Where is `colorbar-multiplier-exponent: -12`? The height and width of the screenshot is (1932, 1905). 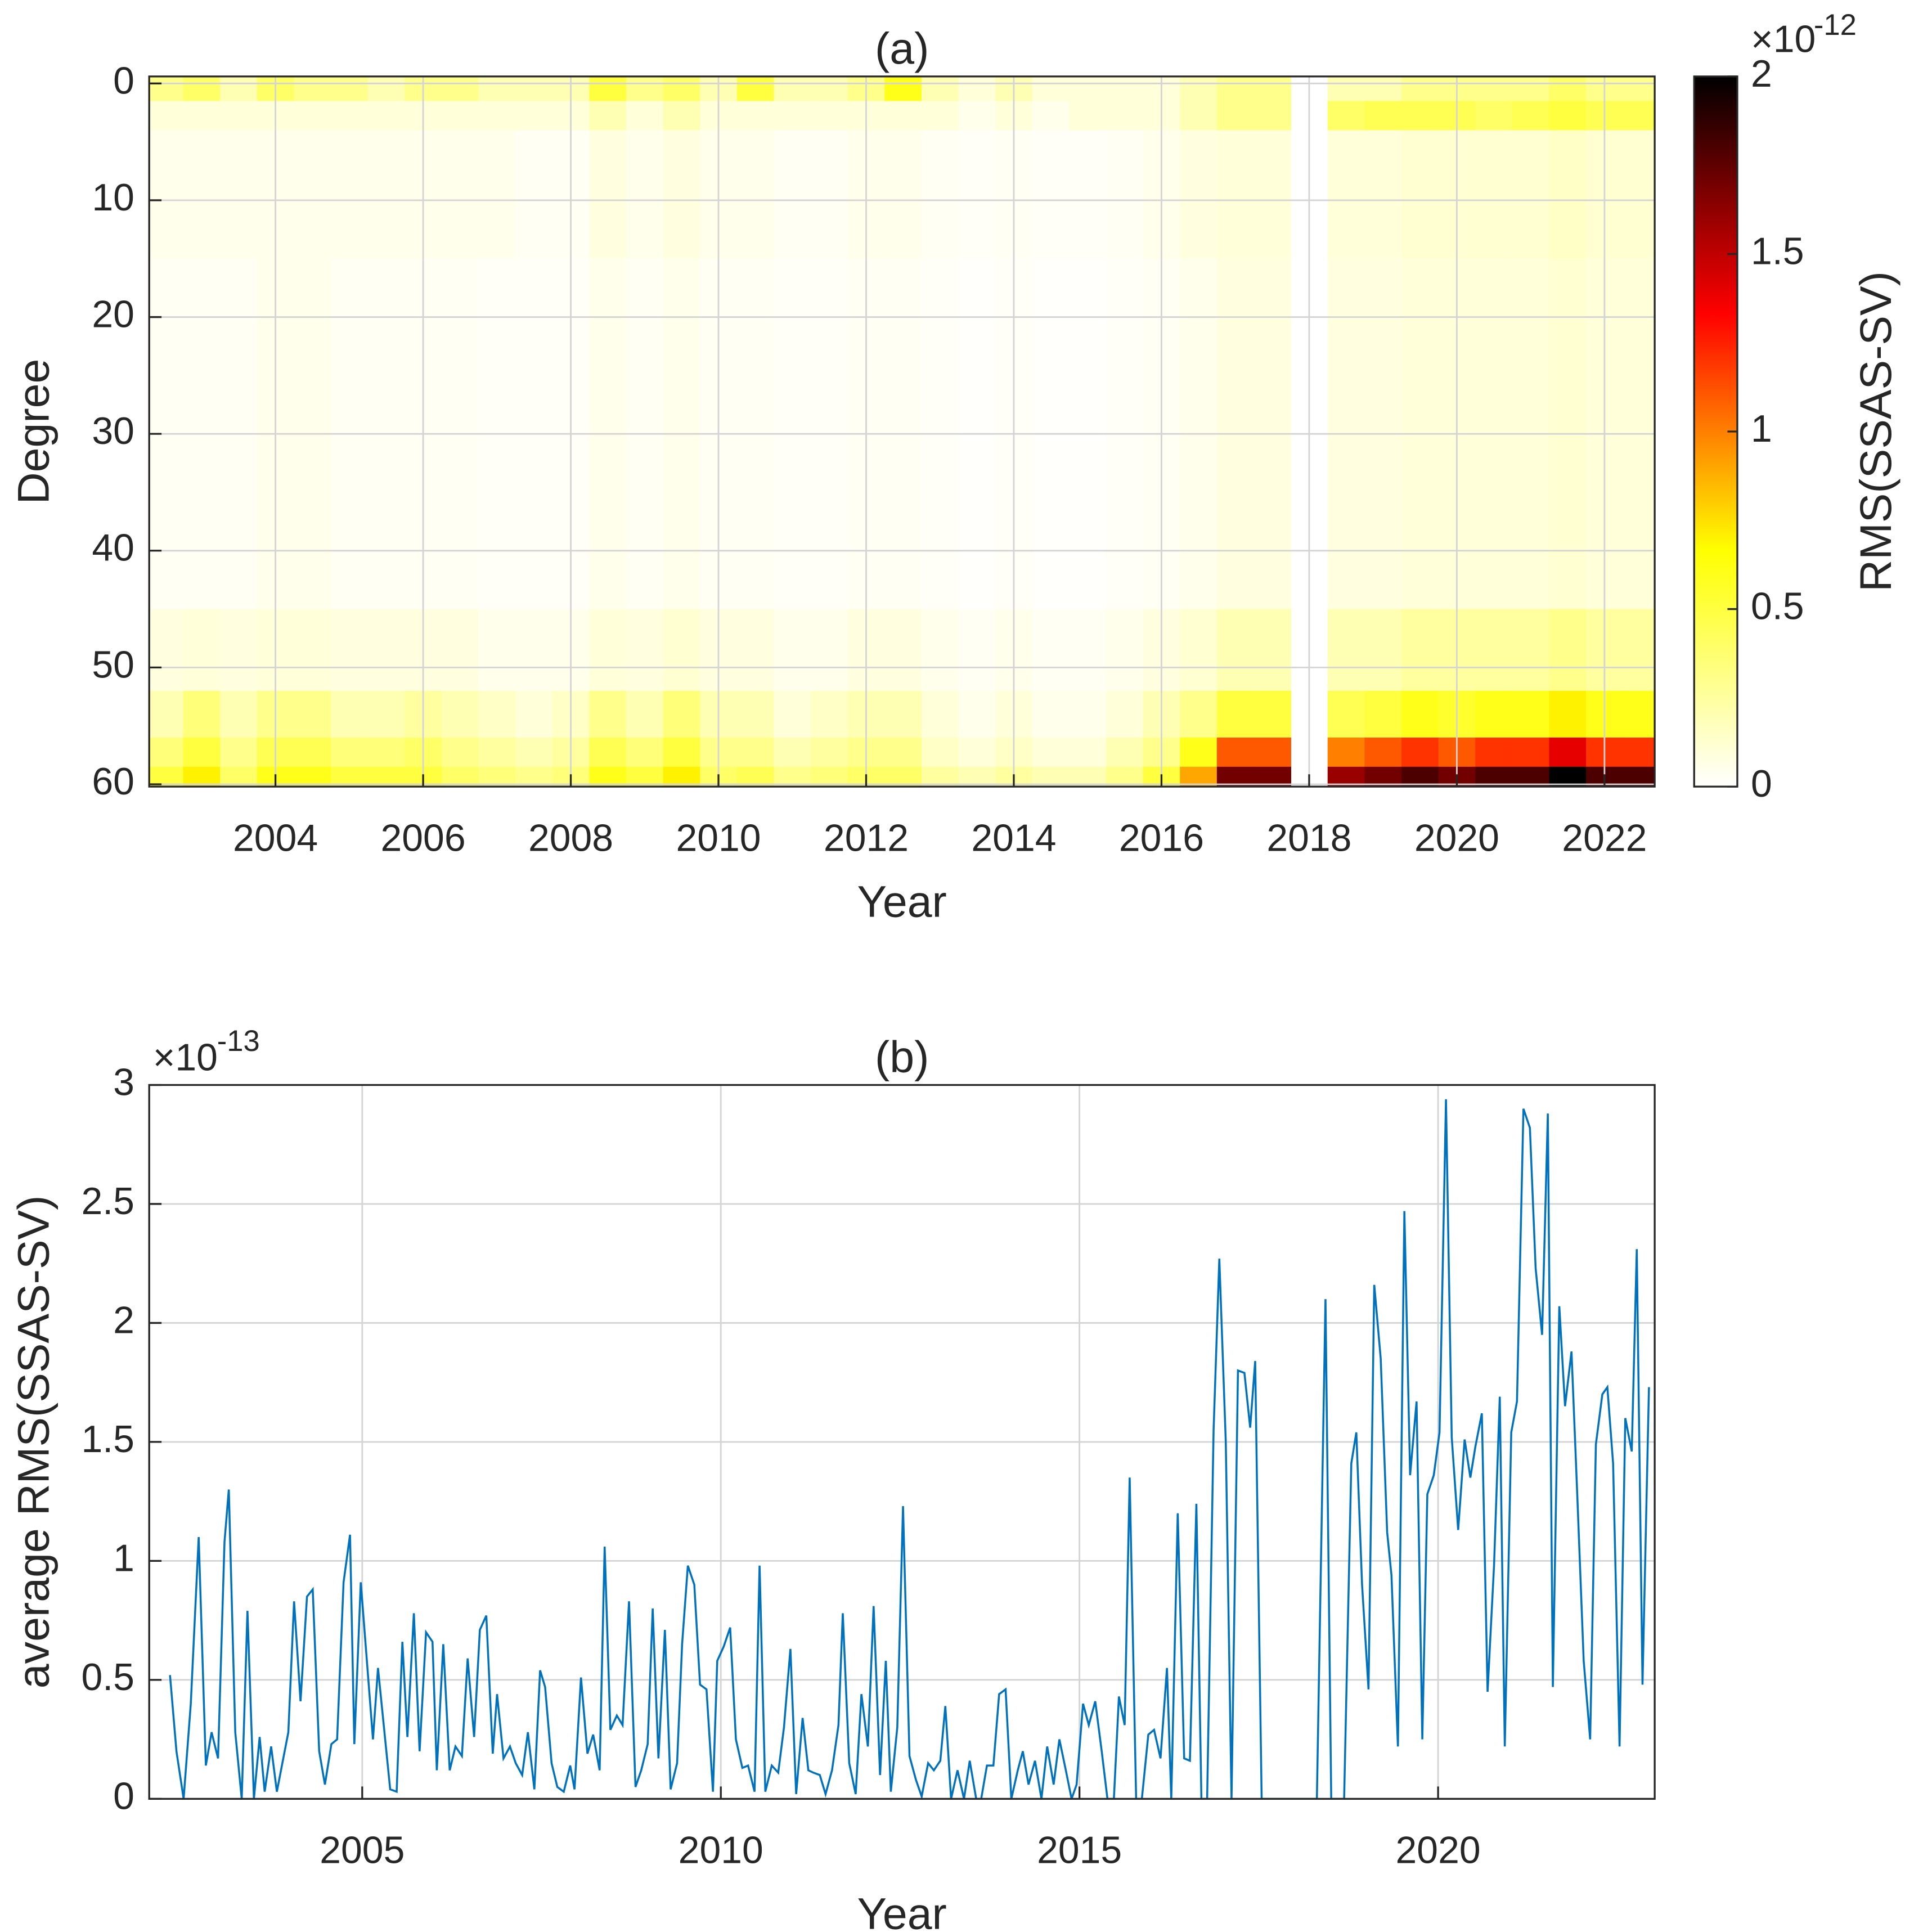
colorbar-multiplier-exponent: -12 is located at coordinates (1835, 25).